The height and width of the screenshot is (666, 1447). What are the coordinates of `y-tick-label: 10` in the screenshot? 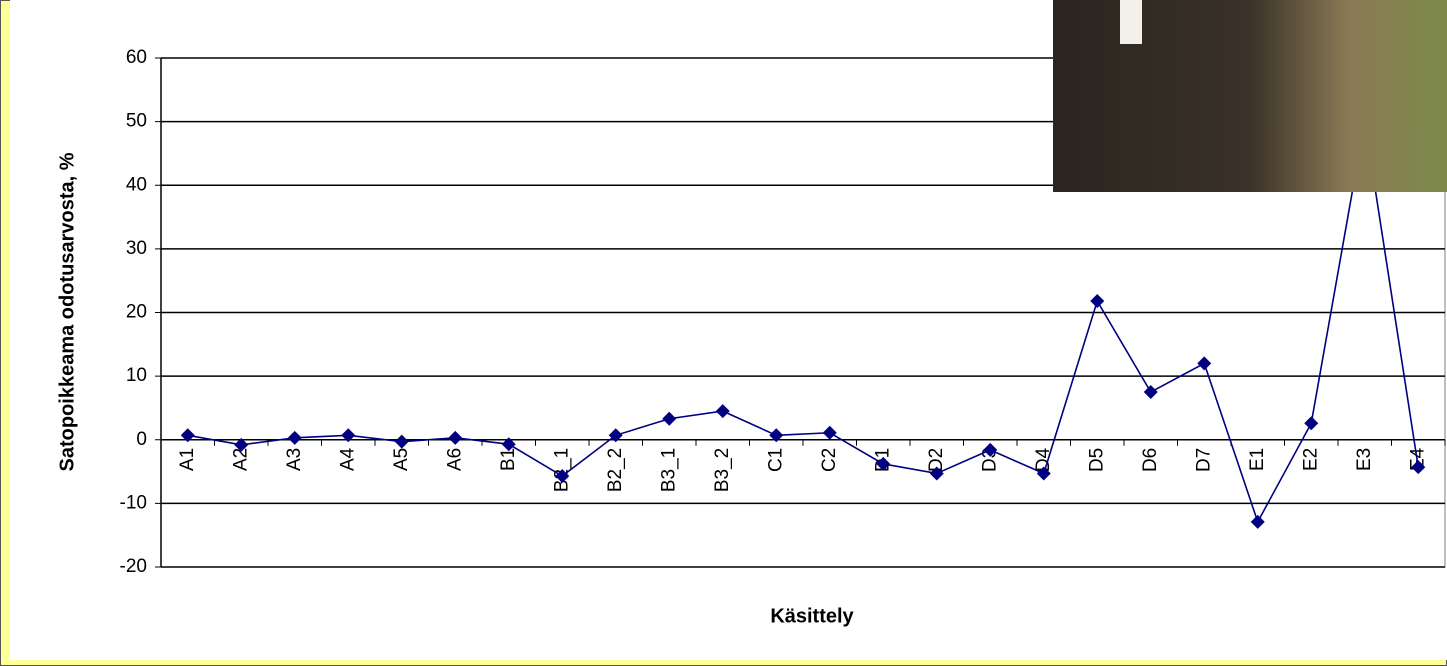 It's located at (136, 375).